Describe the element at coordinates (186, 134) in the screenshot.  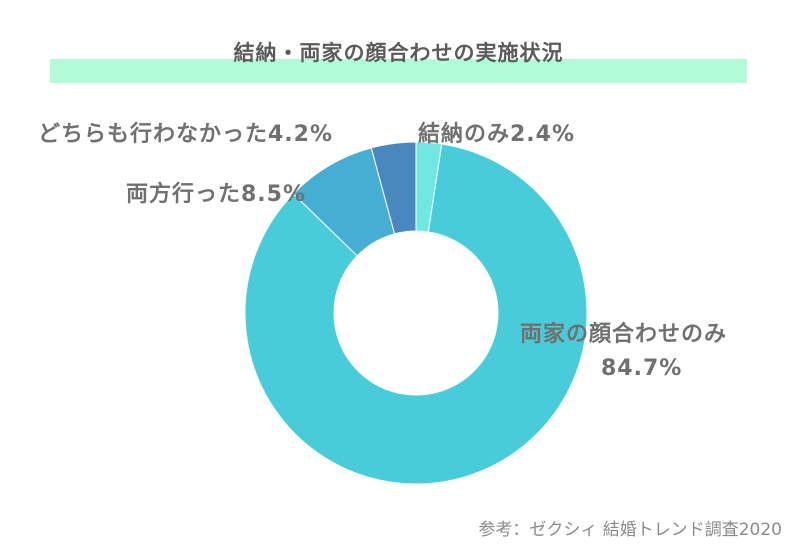
I see `slice-label-neither: どちらも行わなかった4.2%` at that location.